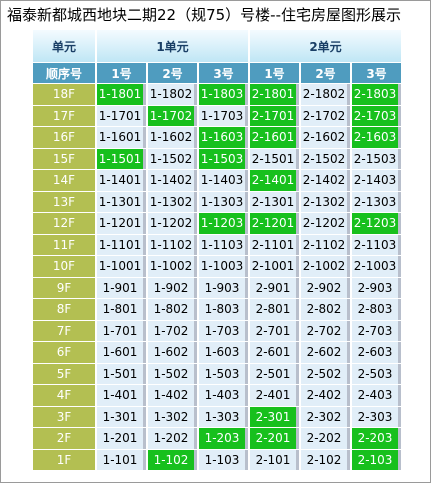 This screenshot has width=431, height=483. I want to click on room-cell-sold: 2-203, so click(376, 438).